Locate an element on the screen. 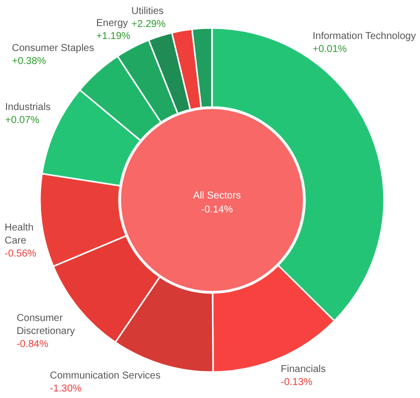 This screenshot has width=420, height=398. text: -0.13% is located at coordinates (296, 382).